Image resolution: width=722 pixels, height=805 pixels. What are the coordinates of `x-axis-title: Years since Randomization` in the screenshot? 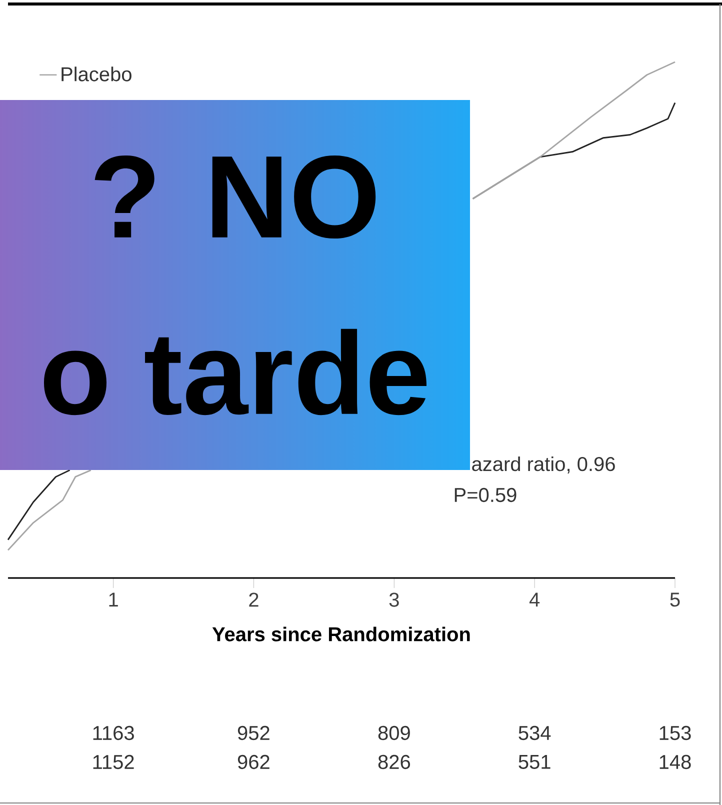 It's located at (341, 634).